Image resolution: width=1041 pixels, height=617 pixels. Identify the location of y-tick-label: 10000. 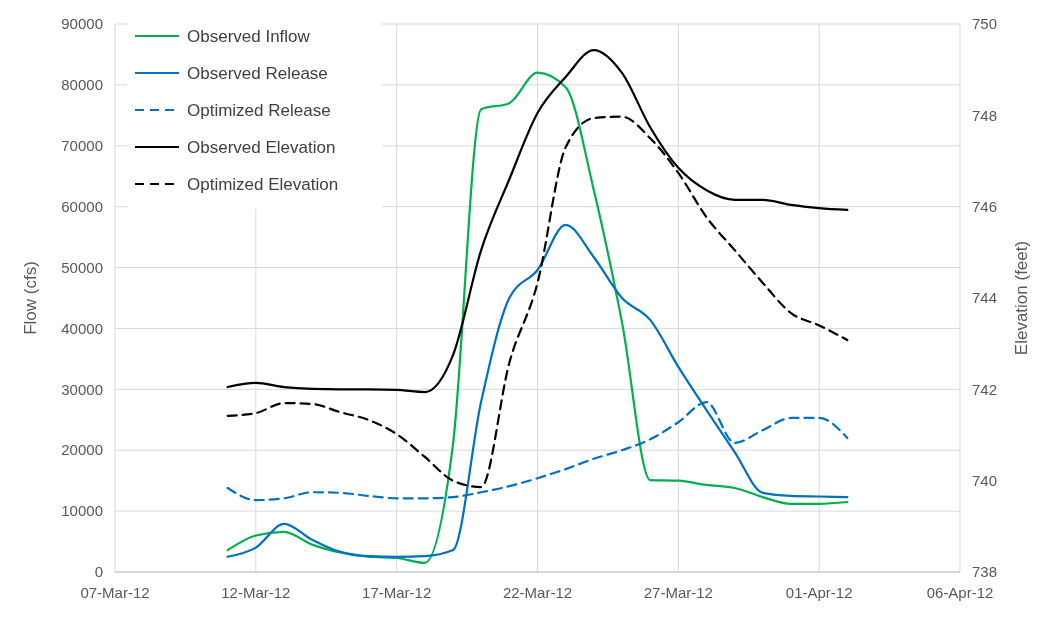
(82, 511).